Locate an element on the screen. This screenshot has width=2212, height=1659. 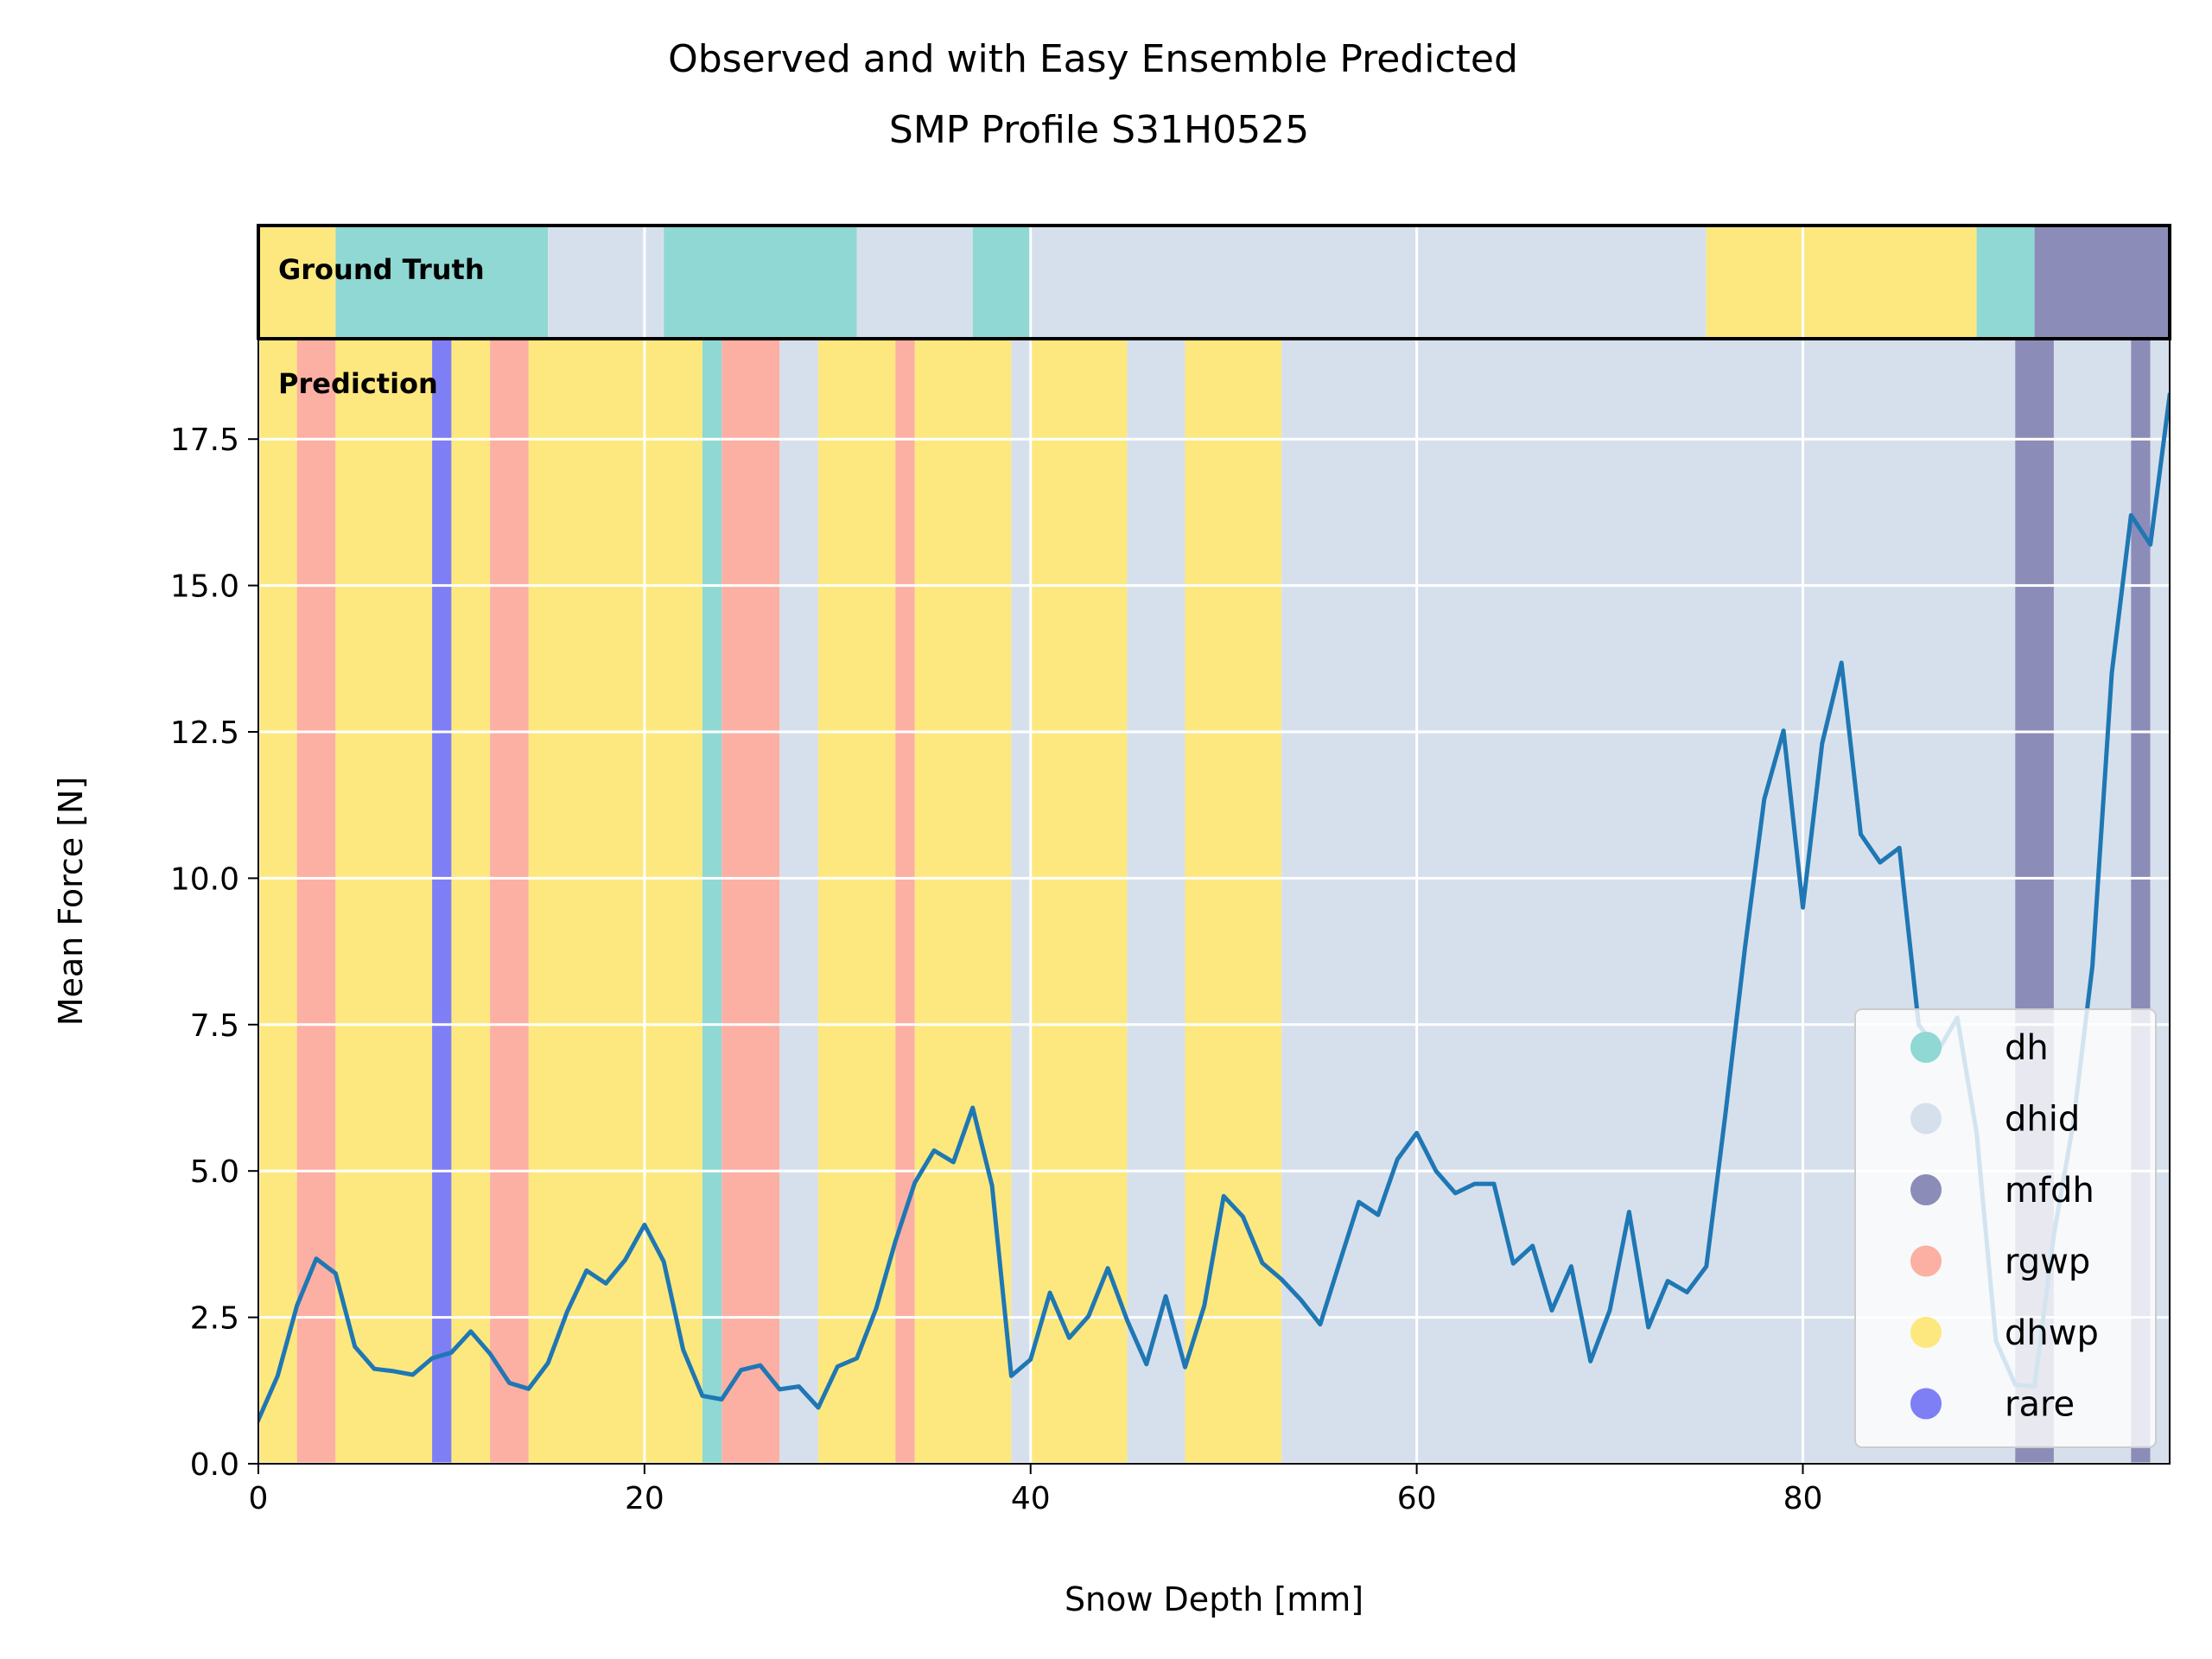
ground-truth-label: Ground Truth is located at coordinates (381, 269).